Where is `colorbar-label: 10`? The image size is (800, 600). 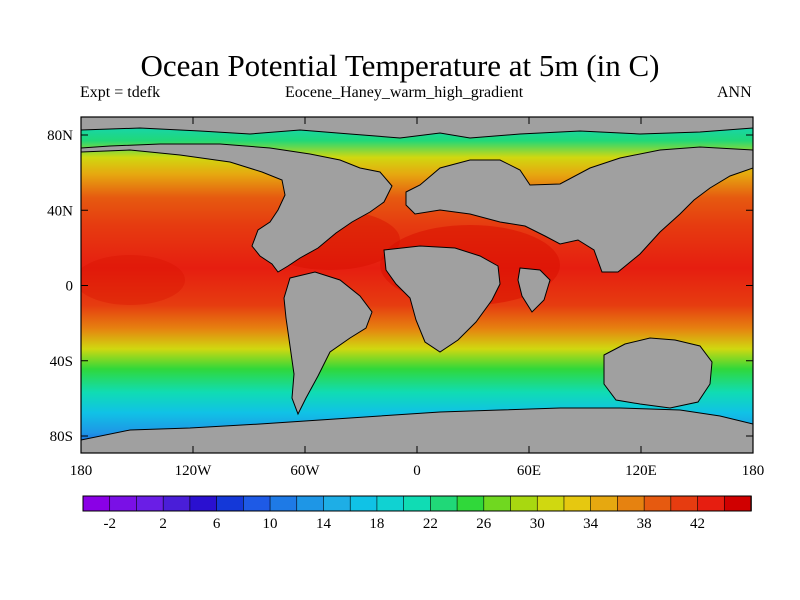 colorbar-label: 10 is located at coordinates (270, 524).